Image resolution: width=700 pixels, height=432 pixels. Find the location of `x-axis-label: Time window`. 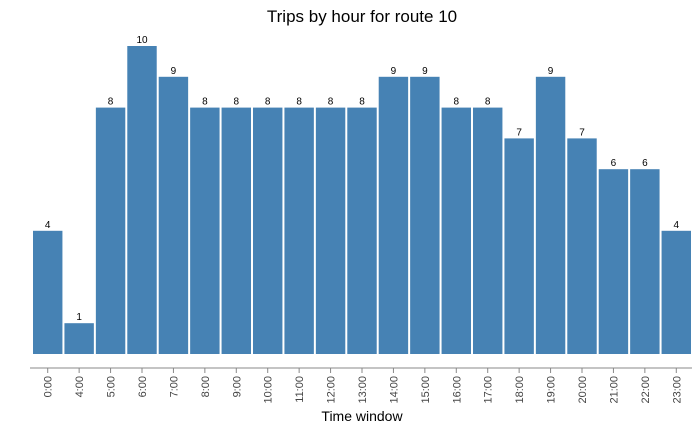

x-axis-label: Time window is located at coordinates (362, 416).